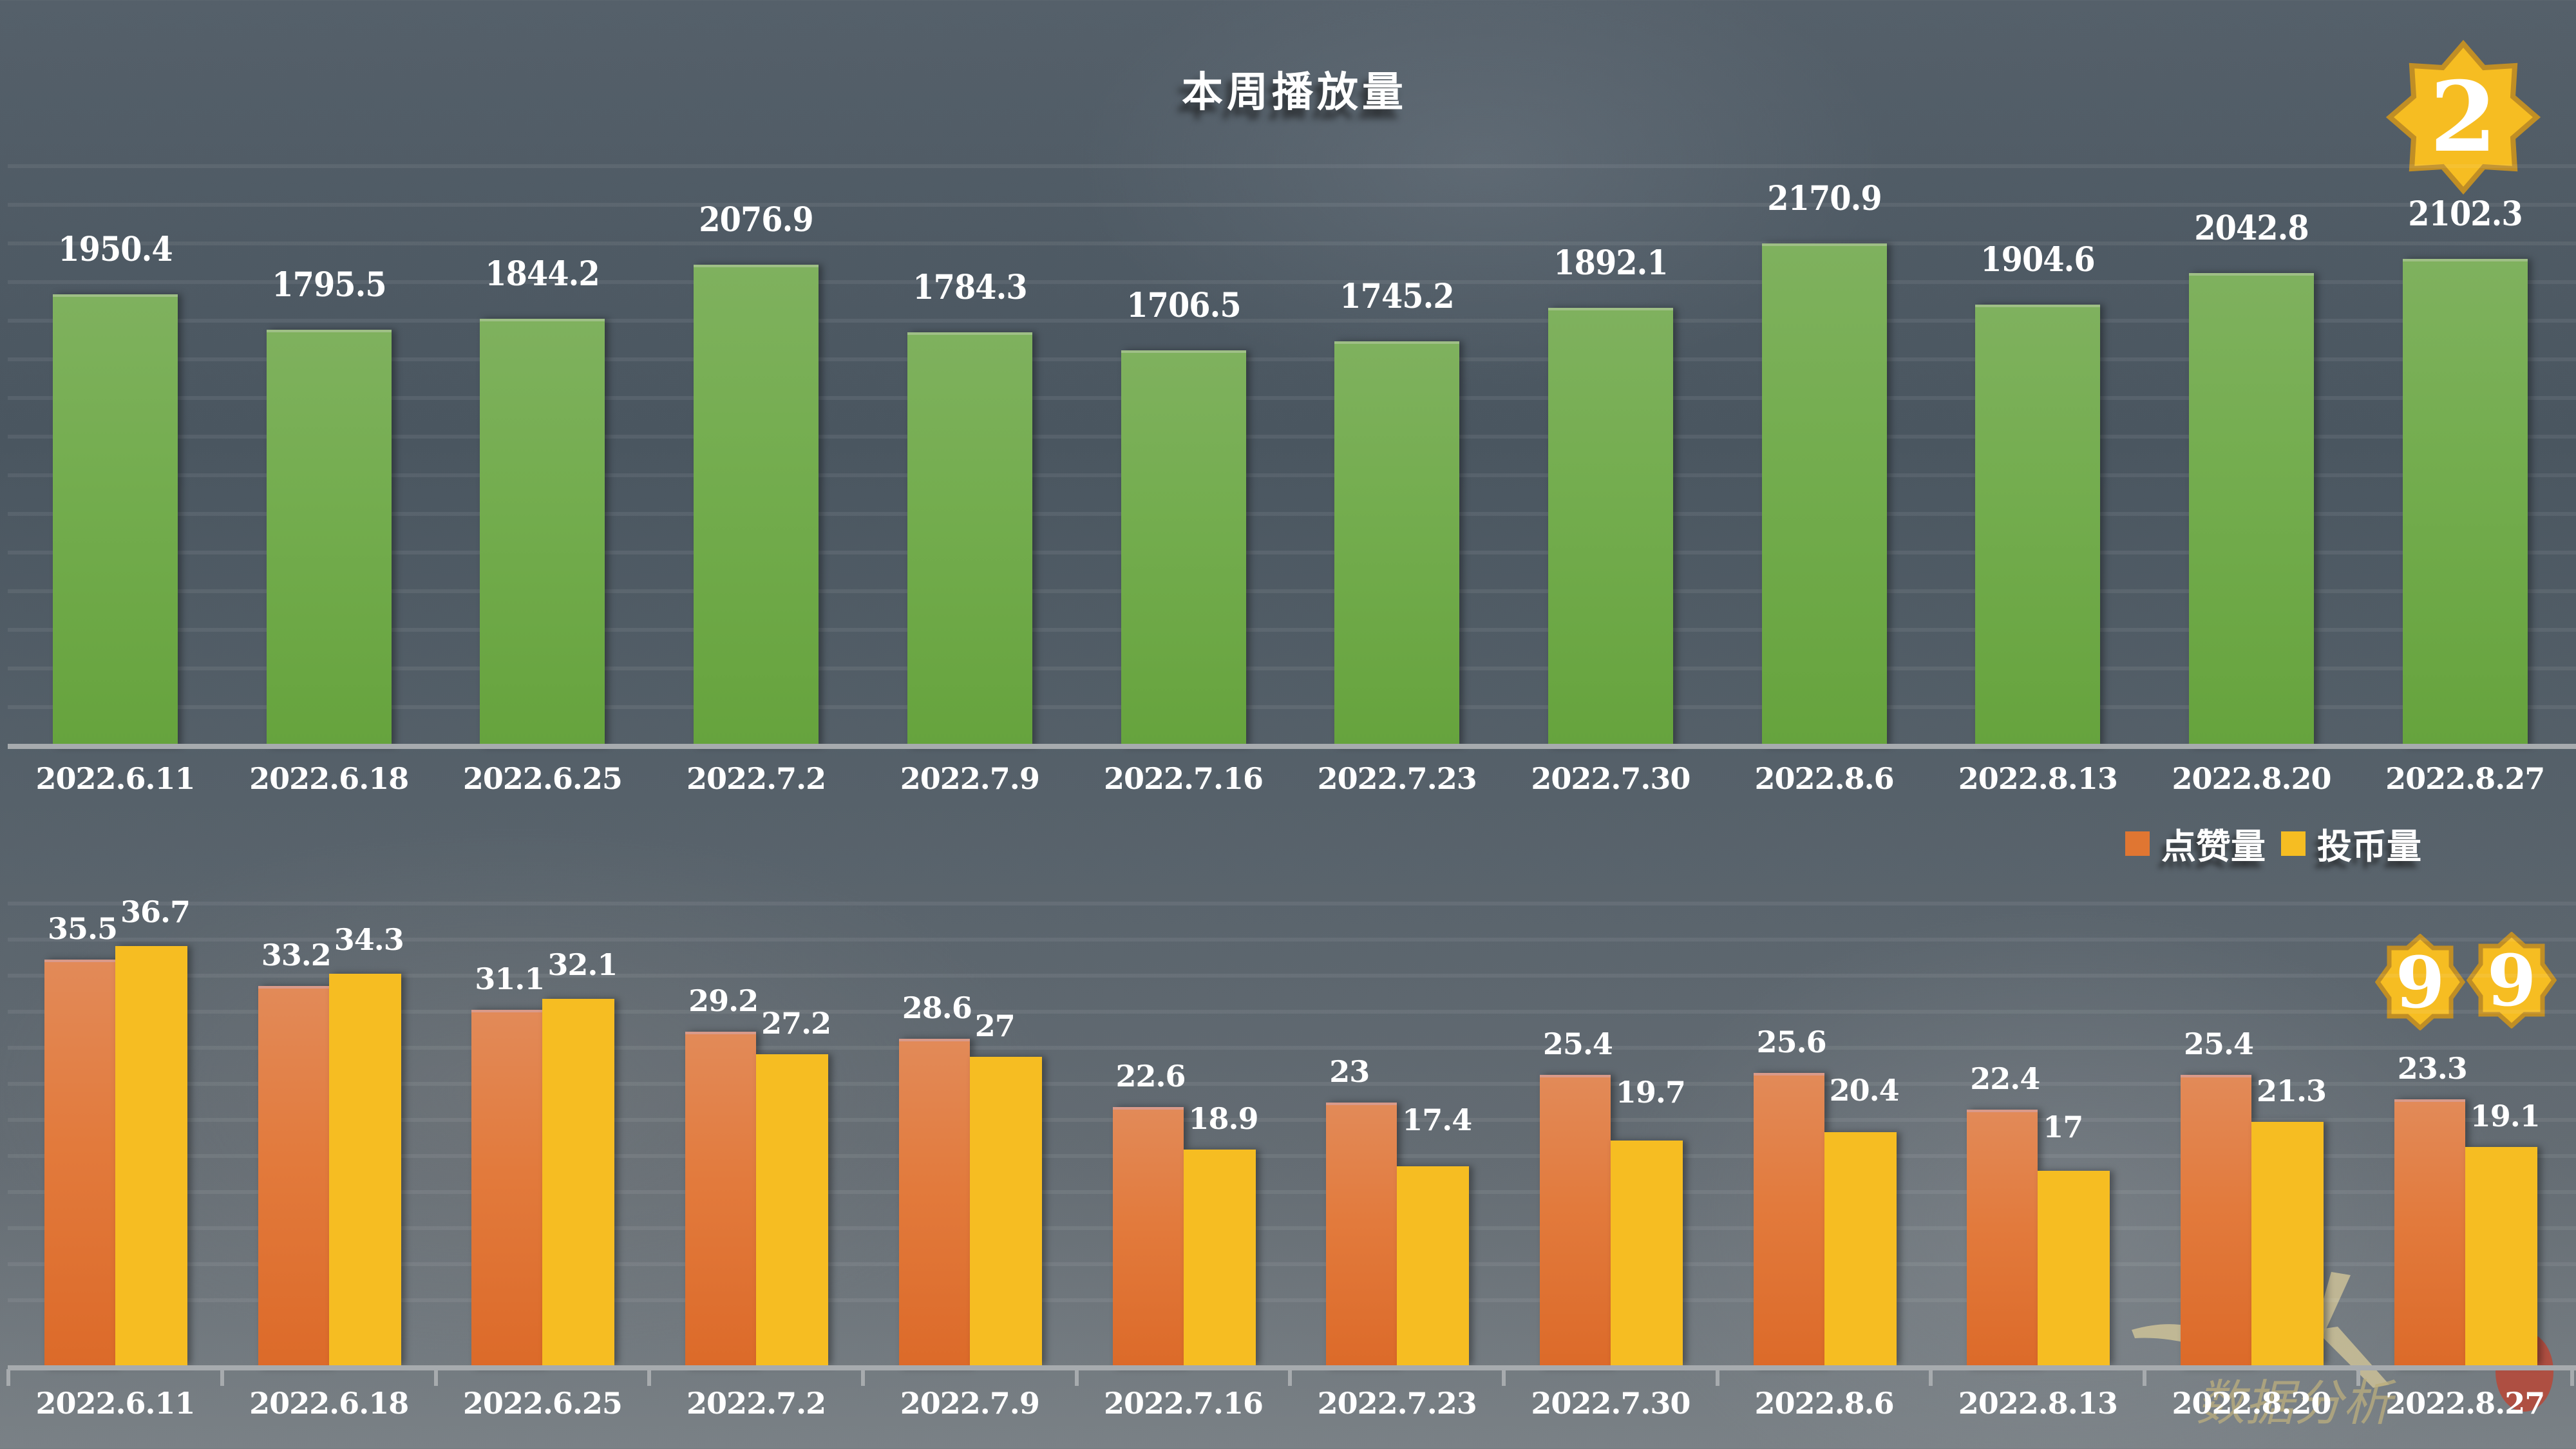 The image size is (2576, 1449). Describe the element at coordinates (115, 779) in the screenshot. I see `x-axis-label: 2022.6.11` at that location.